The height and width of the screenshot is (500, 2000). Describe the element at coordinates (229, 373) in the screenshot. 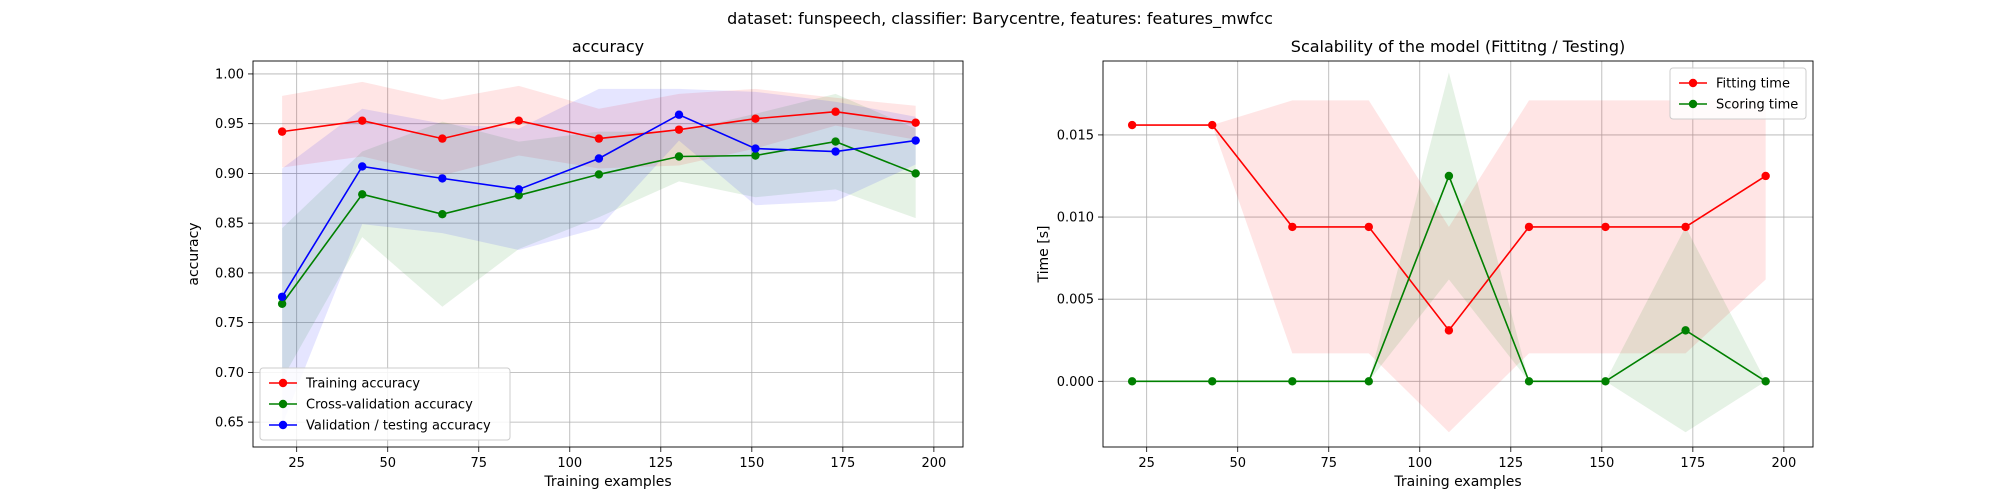

I see `y-tick-label: 0.70` at that location.